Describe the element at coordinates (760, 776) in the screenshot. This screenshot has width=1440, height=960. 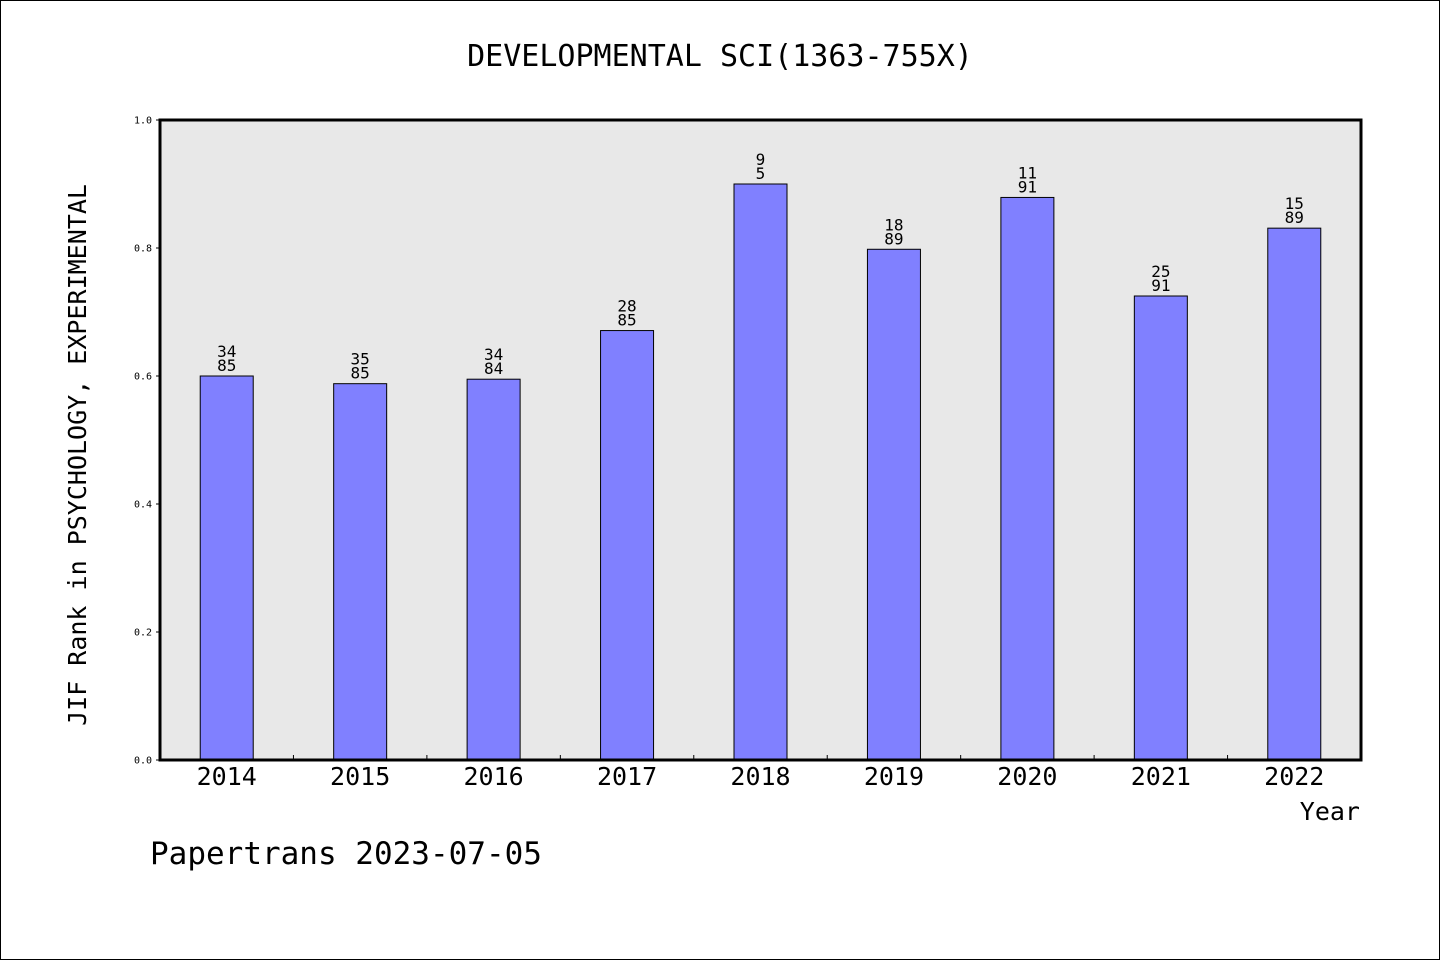
I see `x-tick-label: 2018` at that location.